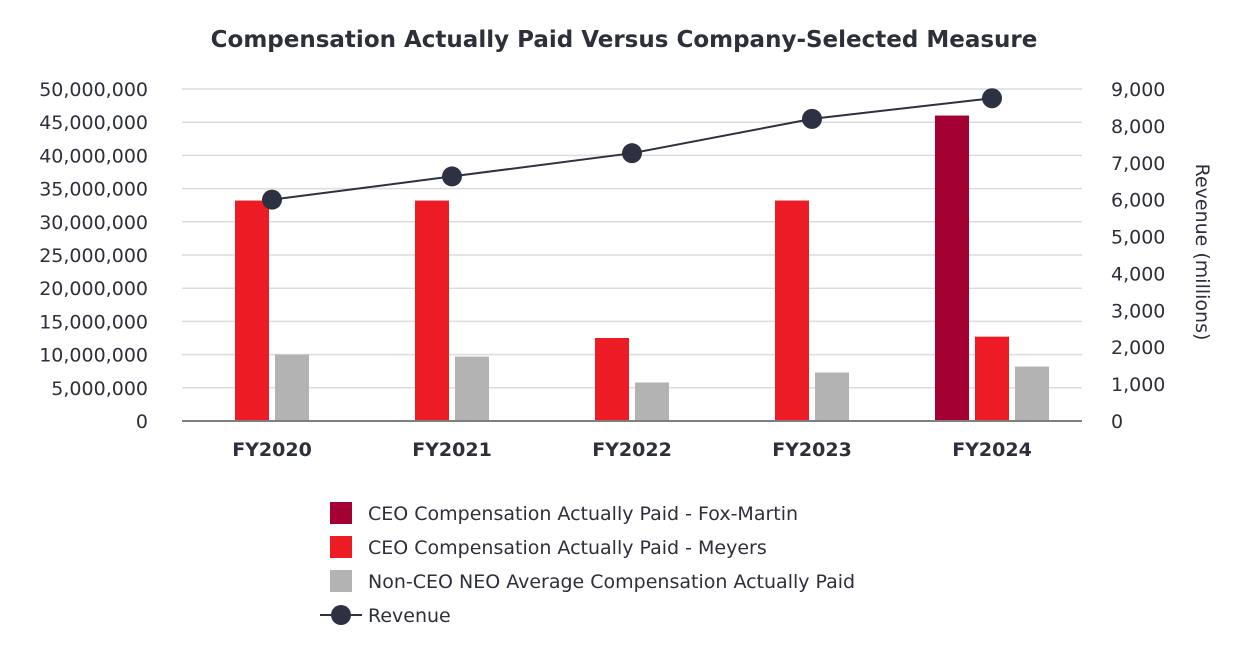  What do you see at coordinates (341, 615) in the screenshot?
I see `legend-marker` at bounding box center [341, 615].